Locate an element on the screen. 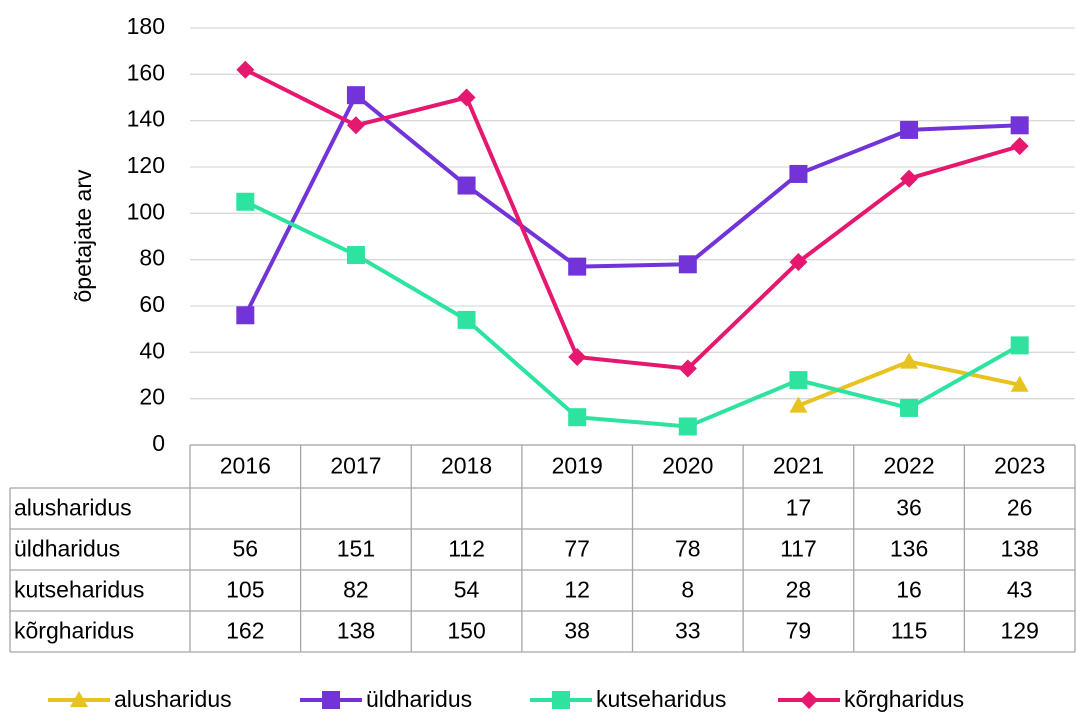  table-row-label: kõrgharidus is located at coordinates (74, 631).